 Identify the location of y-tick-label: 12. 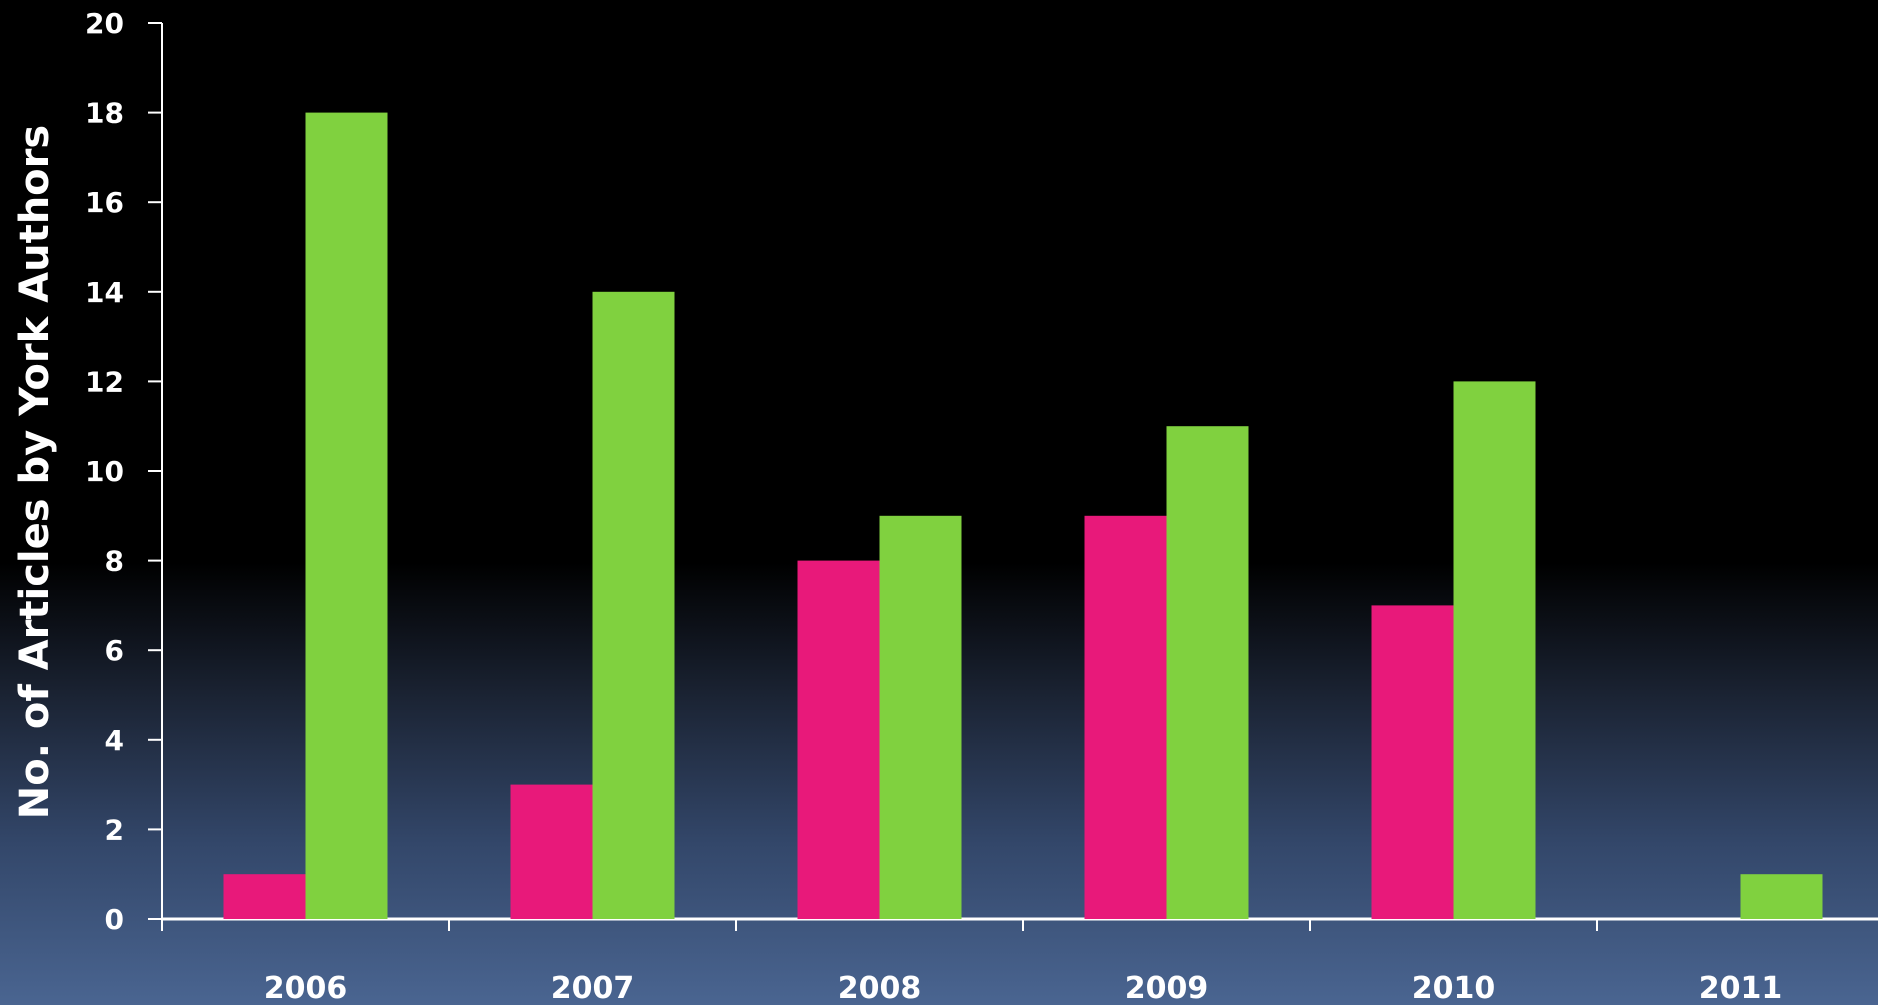
(104, 381).